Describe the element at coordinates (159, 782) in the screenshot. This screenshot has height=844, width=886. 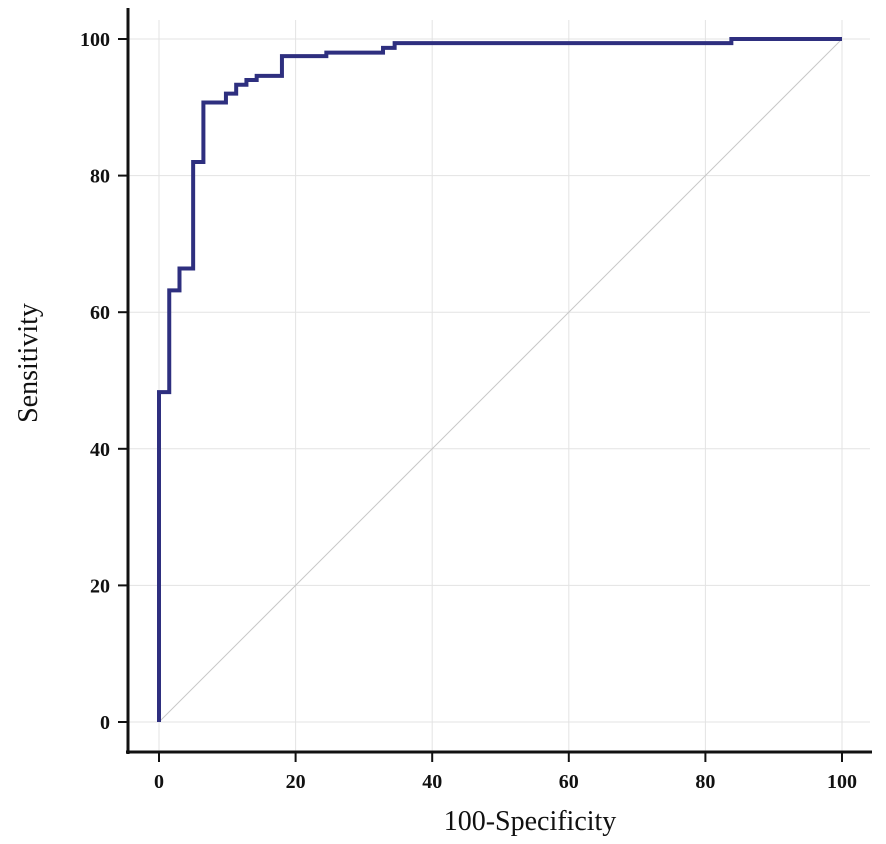
I see `x-tick-label: 0` at that location.